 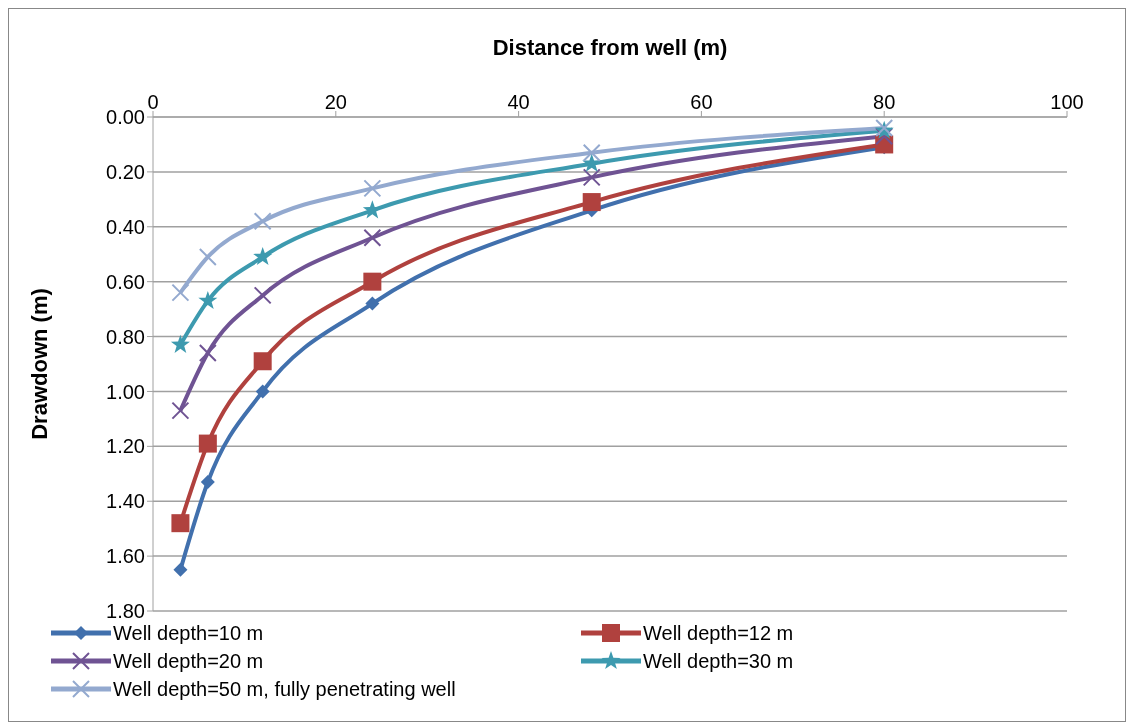 I want to click on x-tick-label: 40, so click(x=518, y=102).